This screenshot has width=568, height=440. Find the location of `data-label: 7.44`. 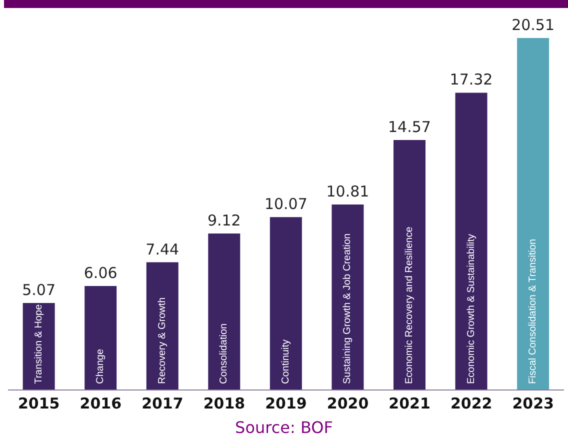

data-label: 7.44 is located at coordinates (163, 249).